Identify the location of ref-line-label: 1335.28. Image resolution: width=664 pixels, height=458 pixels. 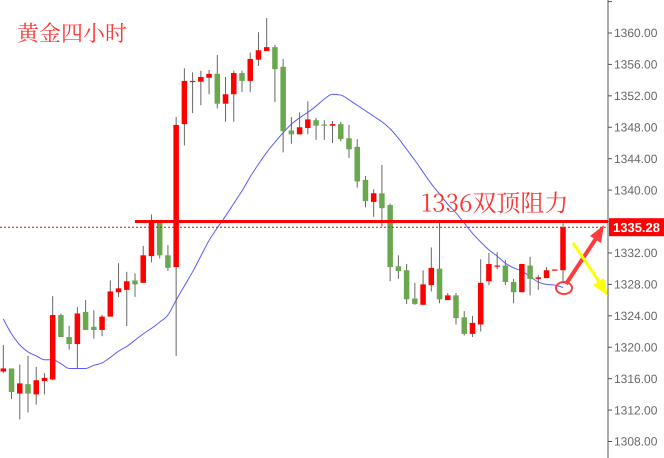
(636, 228).